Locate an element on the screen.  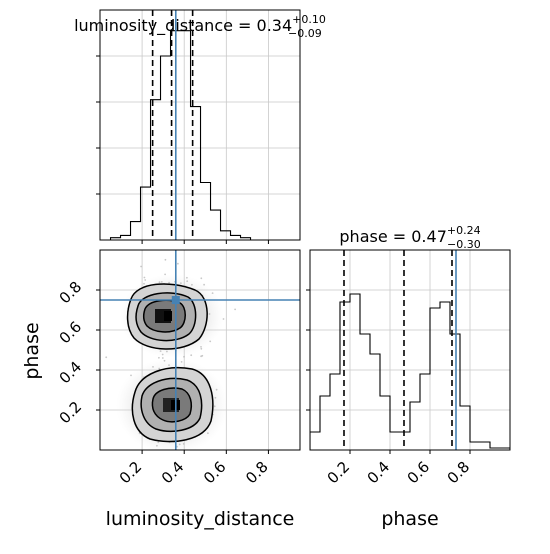
y-ticks: 0.2 0.4 0.6 0.8 is located at coordinates (78, 353).